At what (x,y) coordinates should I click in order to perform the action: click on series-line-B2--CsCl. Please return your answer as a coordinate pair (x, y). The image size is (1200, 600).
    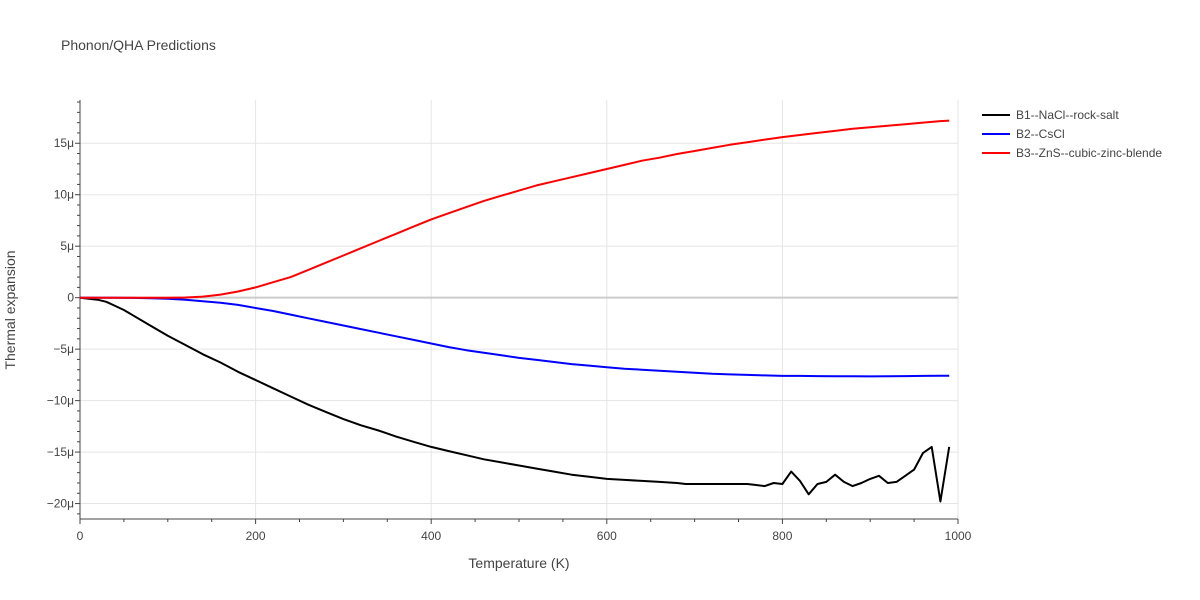
    Looking at the image, I should click on (515, 337).